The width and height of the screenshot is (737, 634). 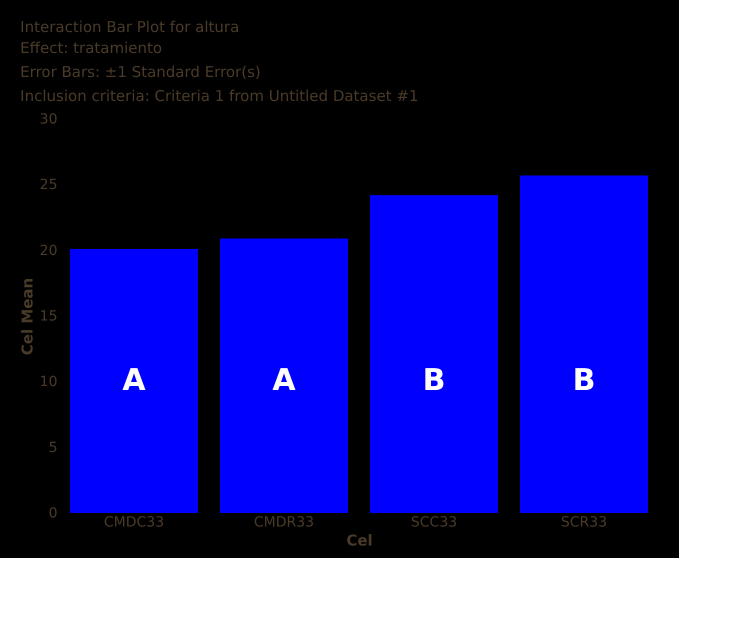 I want to click on x-tick-label: CMDR33, so click(x=284, y=522).